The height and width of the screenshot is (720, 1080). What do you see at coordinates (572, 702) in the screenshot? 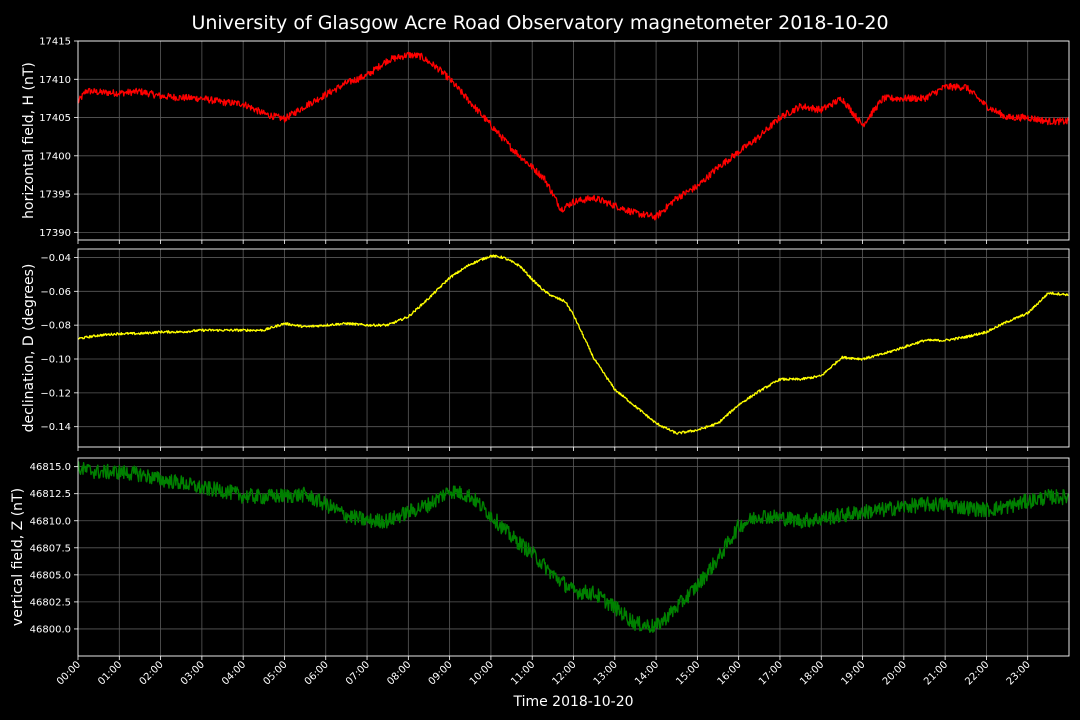
I see `x-axis-label: Time 2018-10-20` at bounding box center [572, 702].